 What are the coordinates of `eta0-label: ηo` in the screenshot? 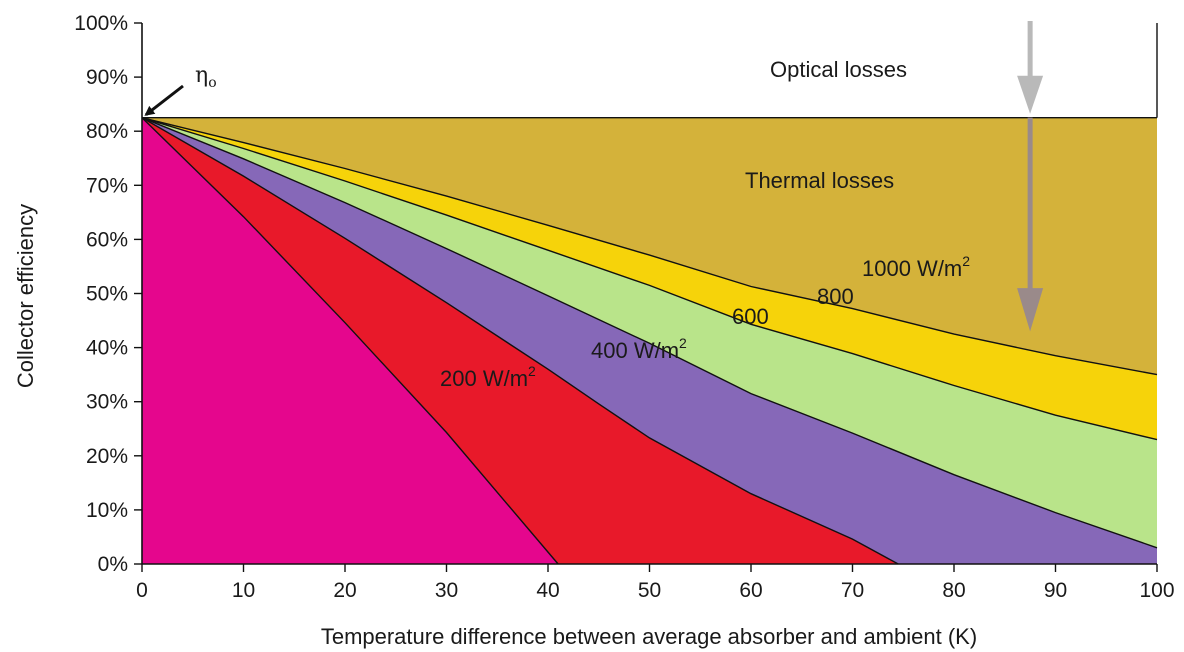 It's located at (206, 77).